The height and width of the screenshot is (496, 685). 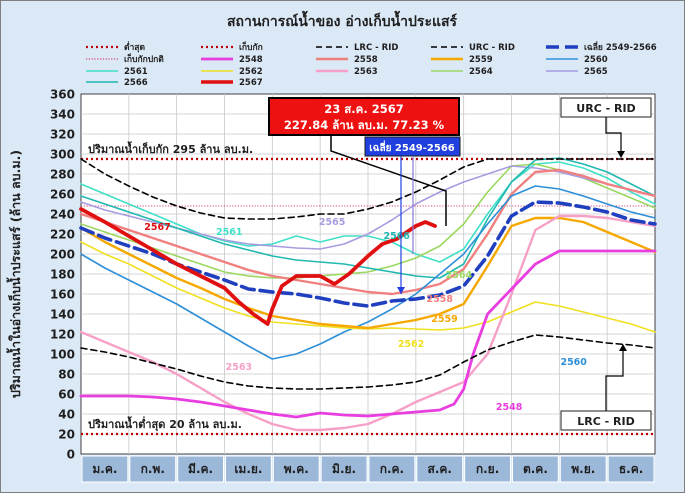 I want to click on y-tick-label: 240, so click(x=62, y=215).